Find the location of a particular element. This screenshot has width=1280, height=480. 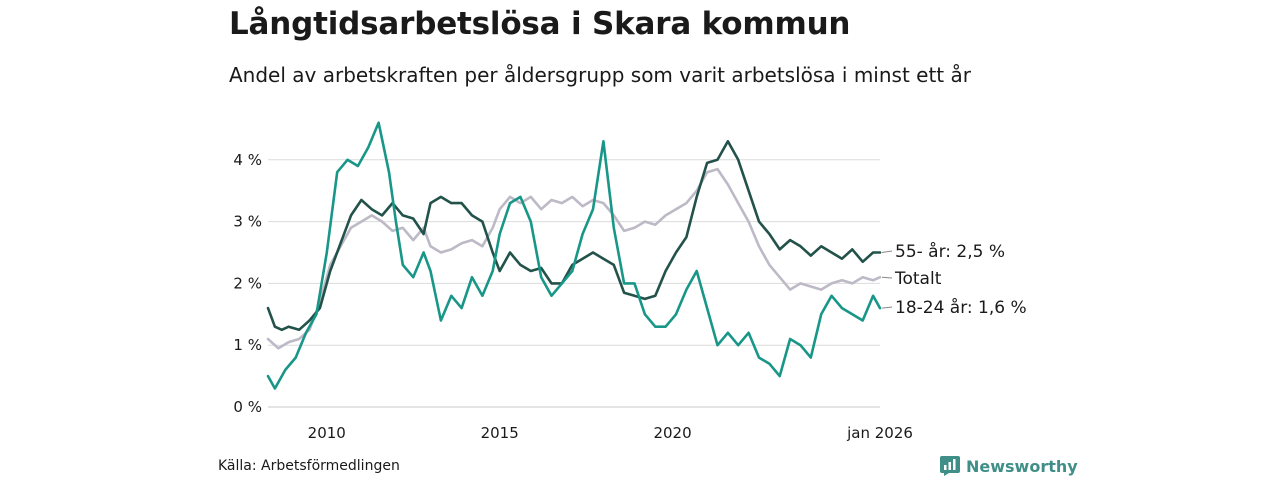

chart-title: Långtidsarbetslösa i Skara kommun is located at coordinates (540, 24).